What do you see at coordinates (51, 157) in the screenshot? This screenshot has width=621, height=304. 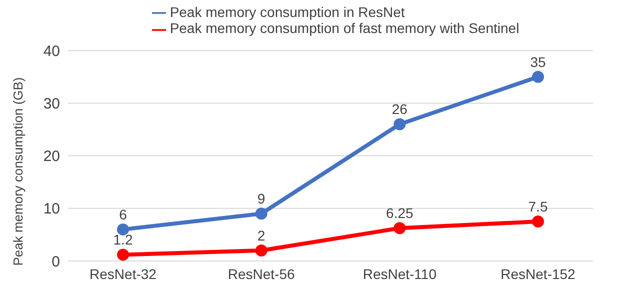 I see `y-tick-label: 20` at bounding box center [51, 157].